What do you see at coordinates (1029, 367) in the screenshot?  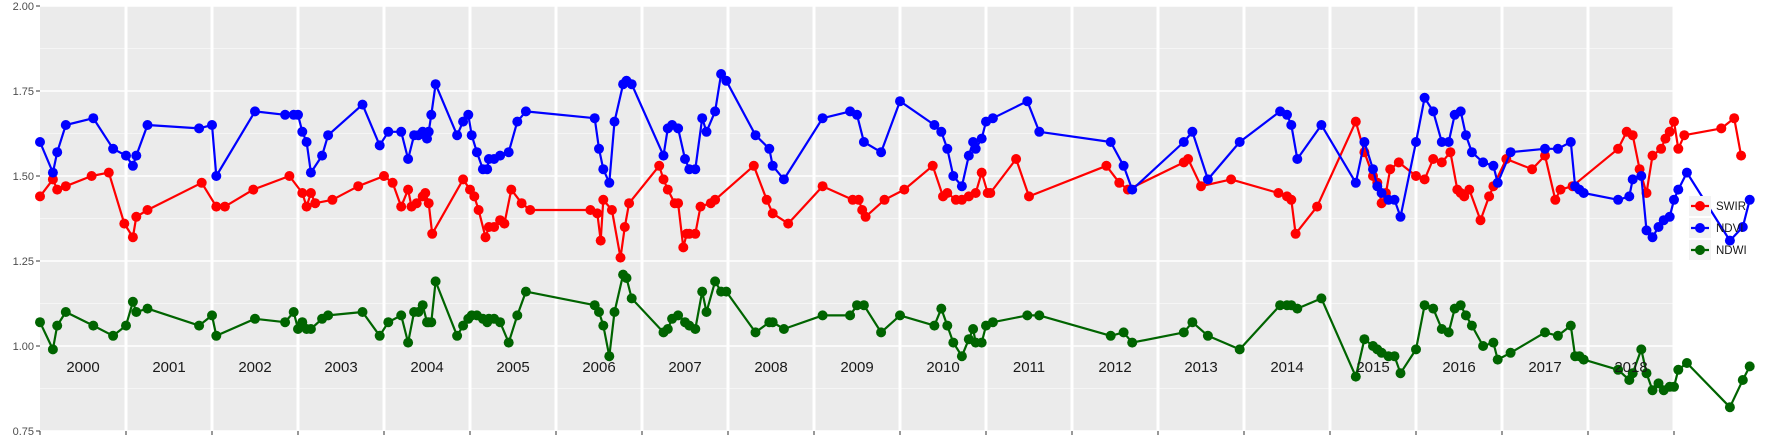 I see `year-label: 2011` at bounding box center [1029, 367].